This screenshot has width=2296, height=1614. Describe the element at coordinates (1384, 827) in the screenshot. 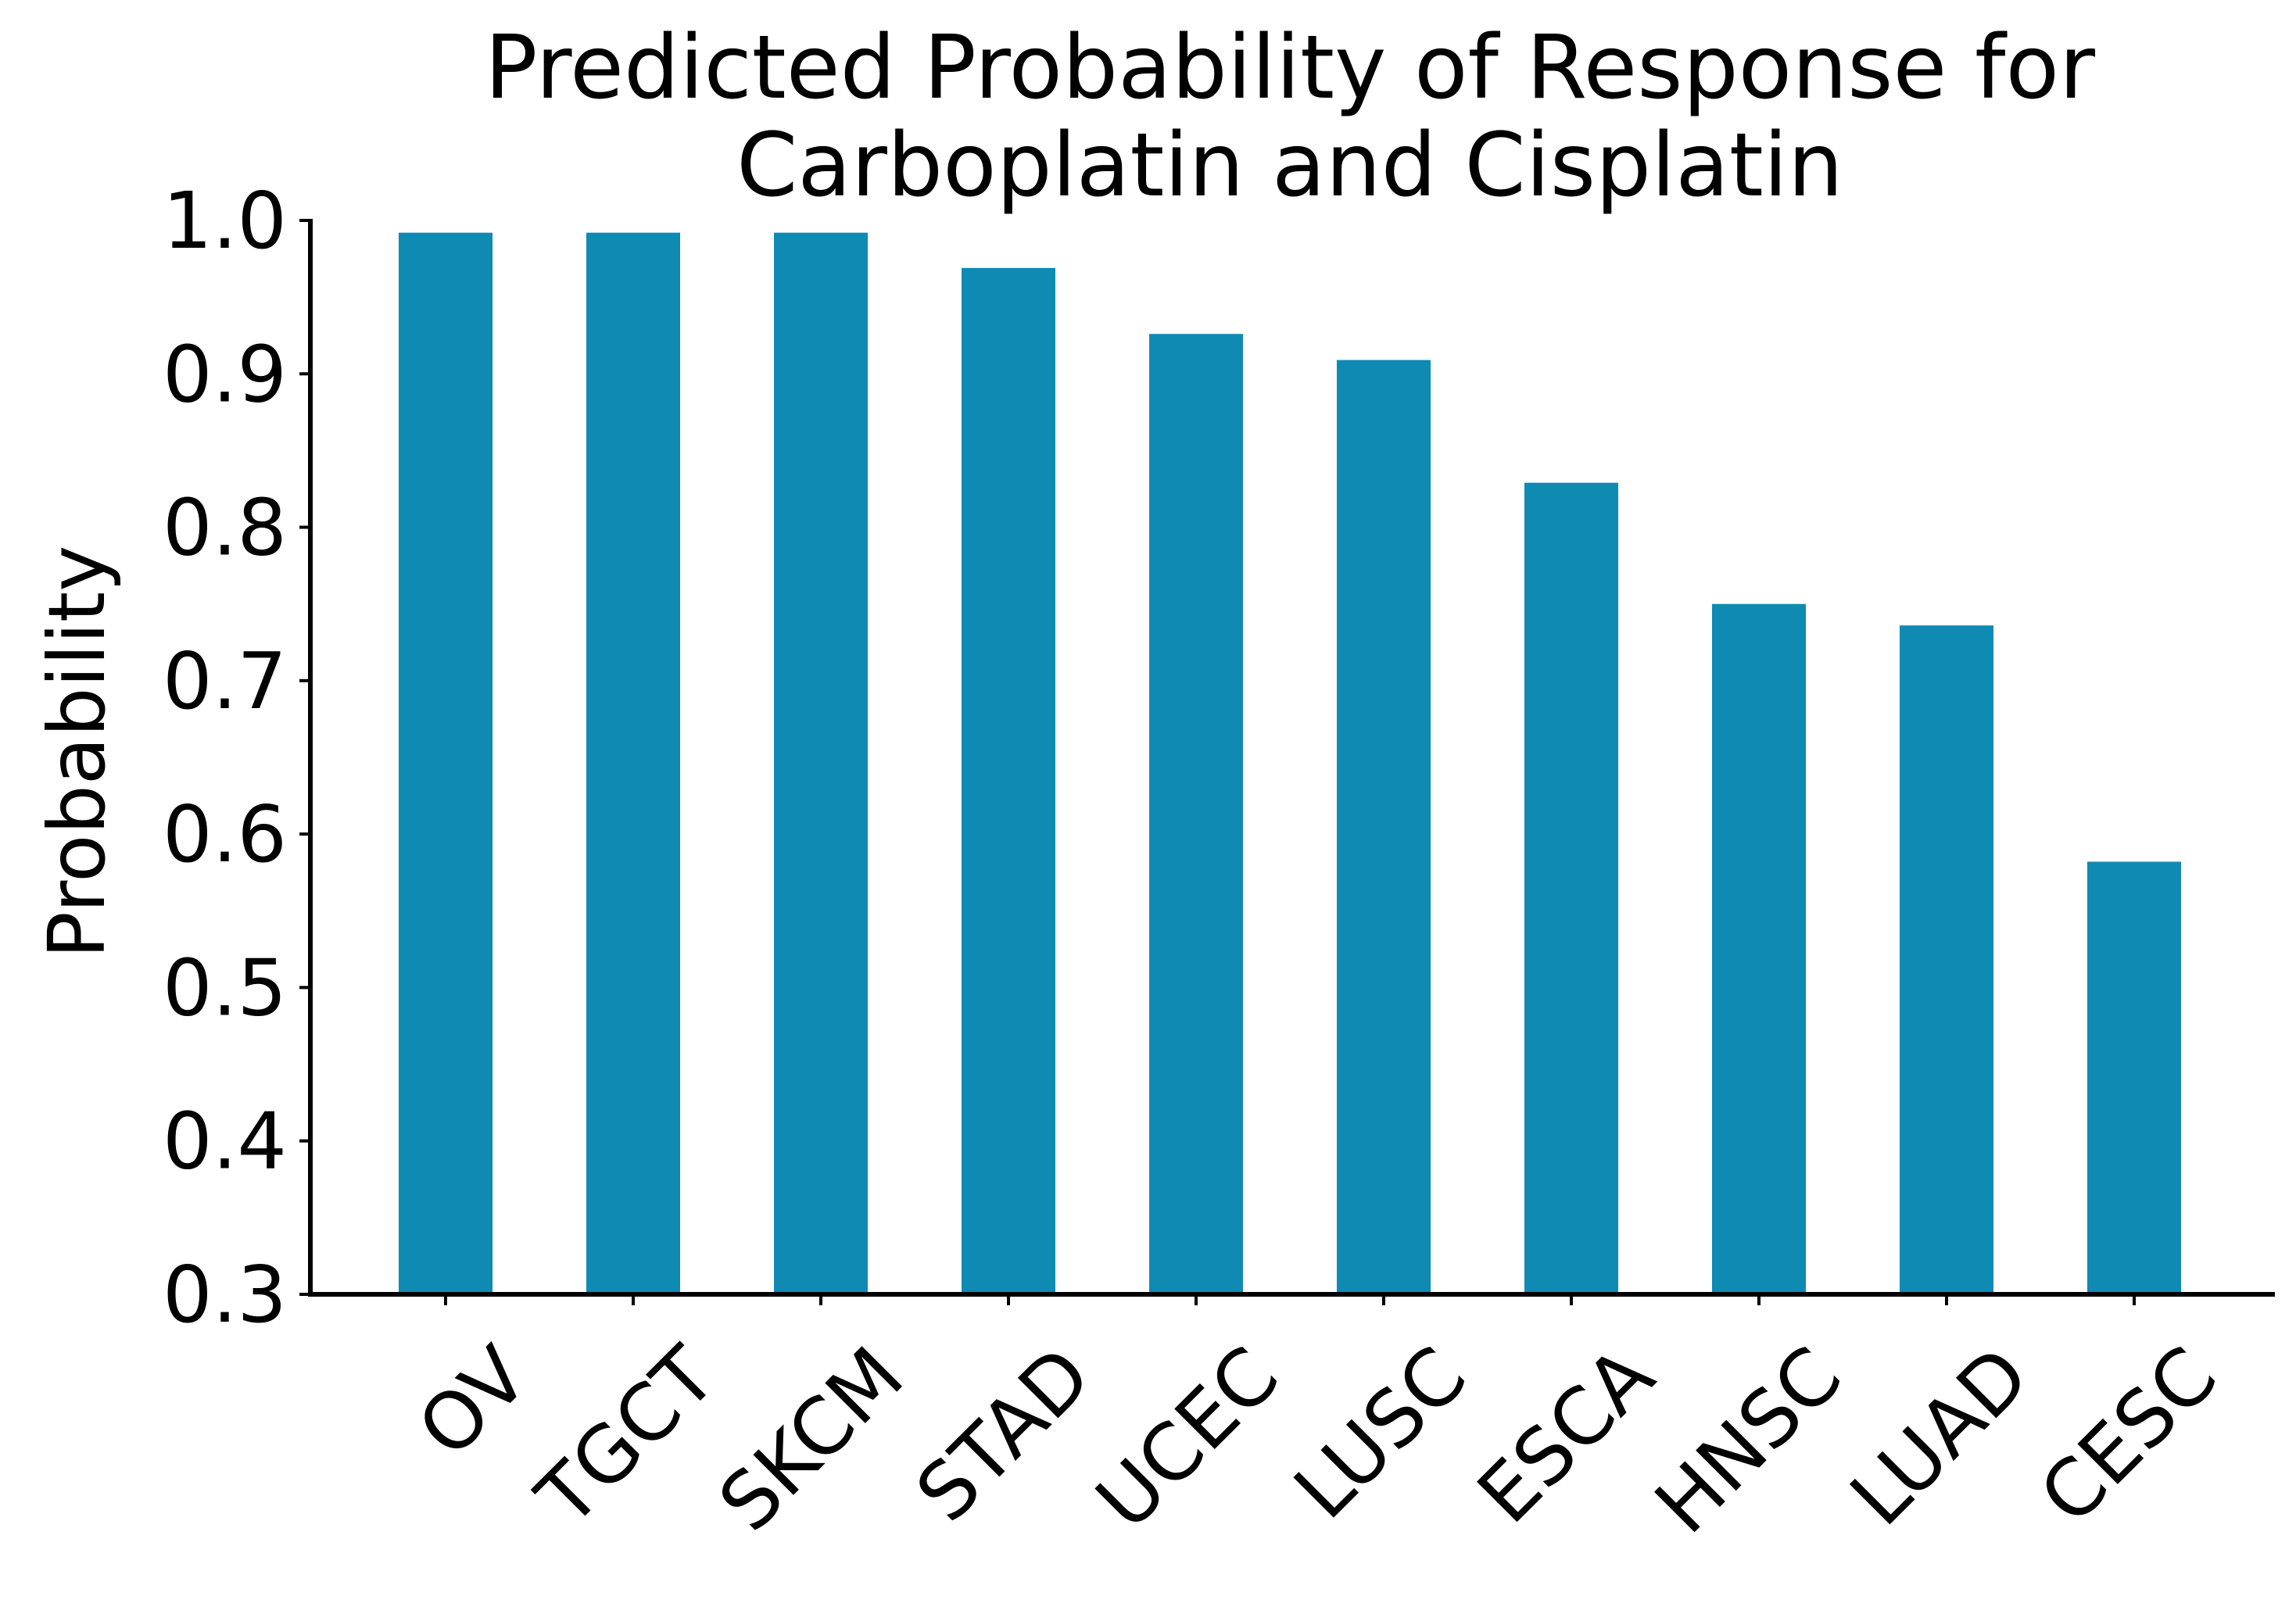

I see `bar-lusc` at that location.